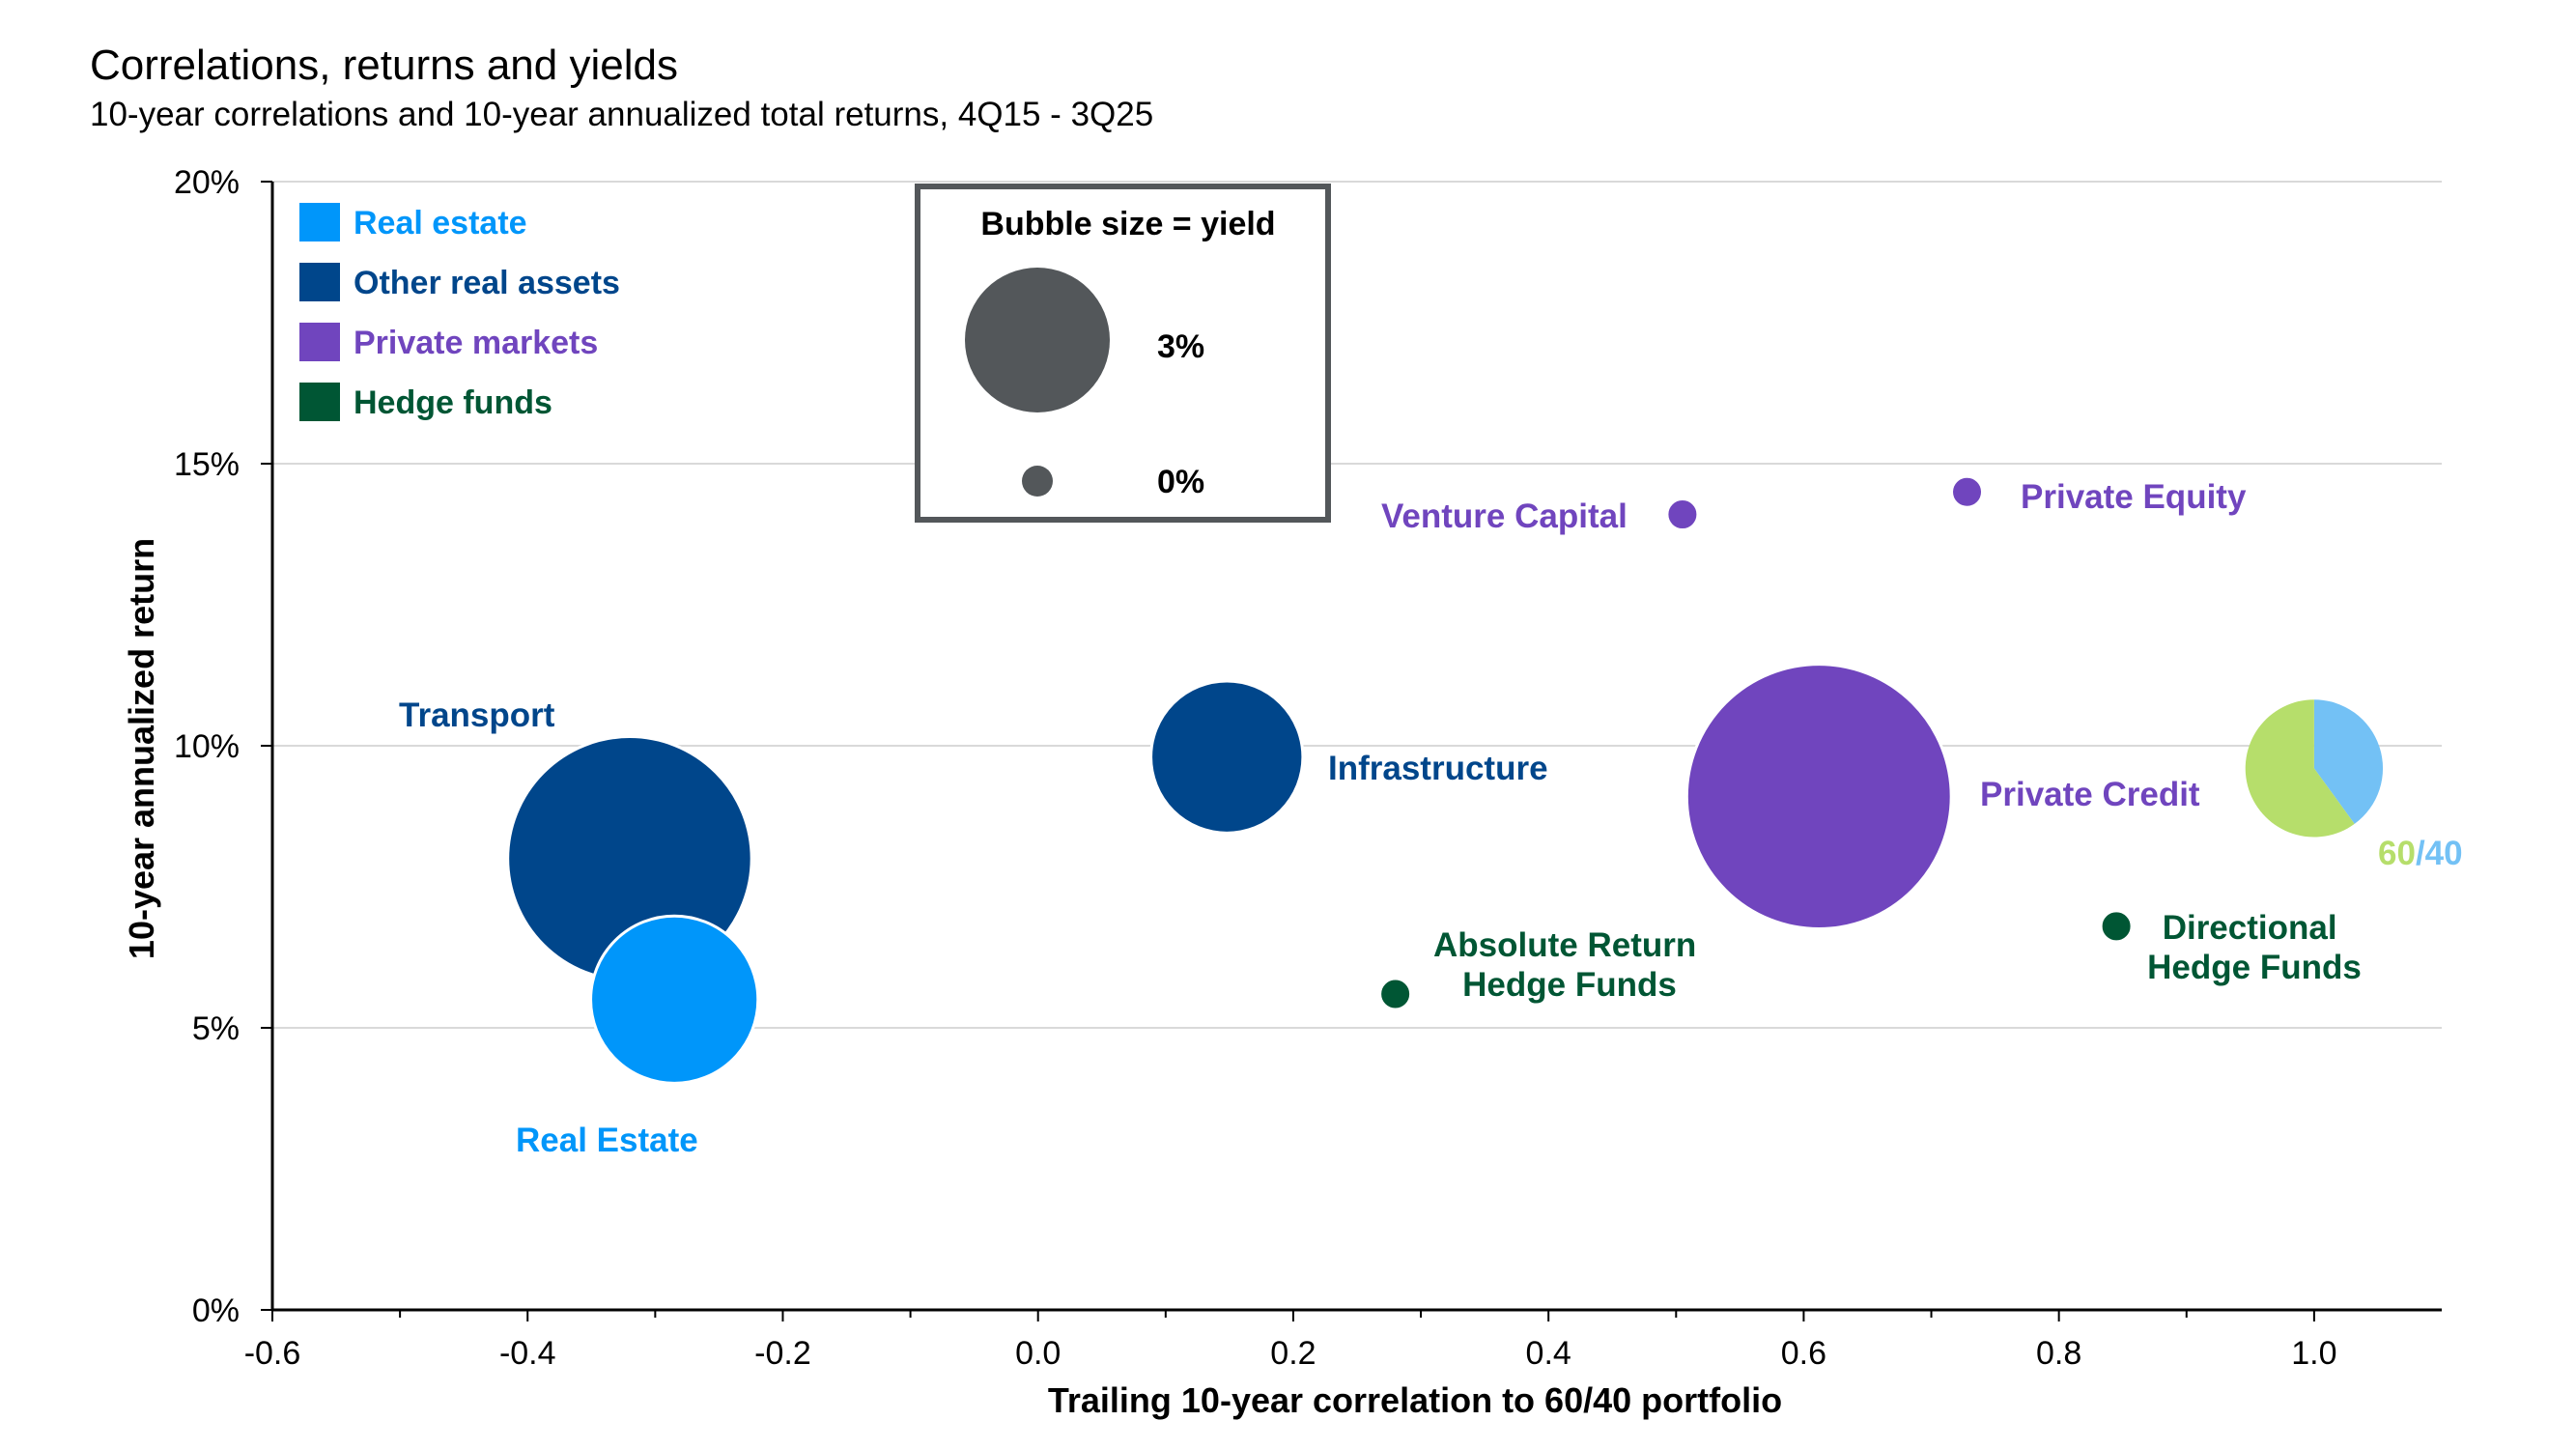 This screenshot has width=2576, height=1449. I want to click on size-key-box, so click(1123, 353).